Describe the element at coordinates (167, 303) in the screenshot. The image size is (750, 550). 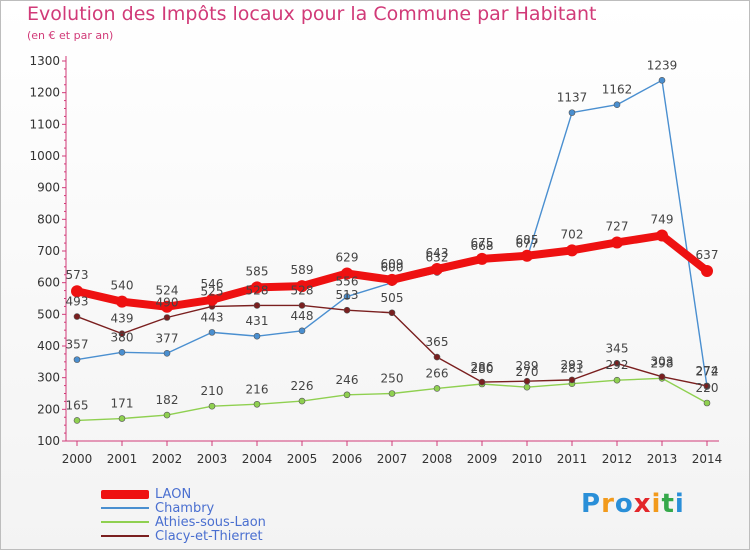
I see `data-label: 490` at that location.